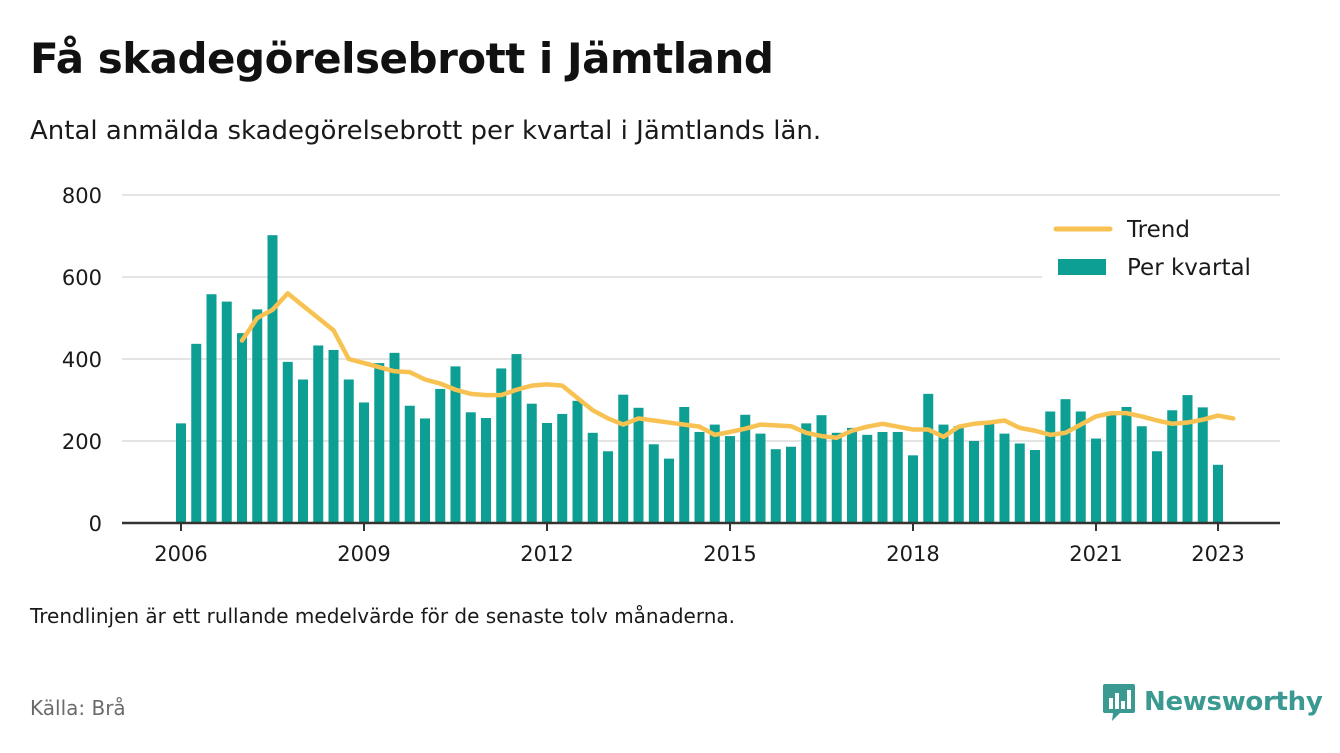 The image size is (1340, 753). I want to click on y-tick-label: 0, so click(95, 524).